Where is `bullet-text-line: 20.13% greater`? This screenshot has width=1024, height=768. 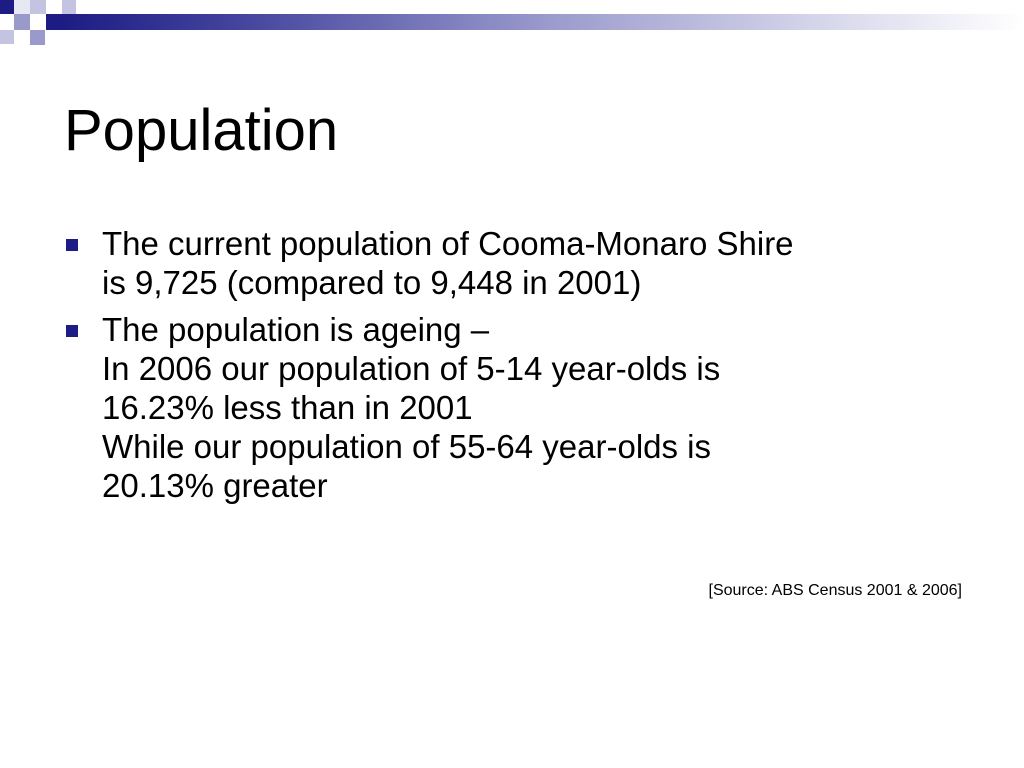 bullet-text-line: 20.13% greater is located at coordinates (215, 485).